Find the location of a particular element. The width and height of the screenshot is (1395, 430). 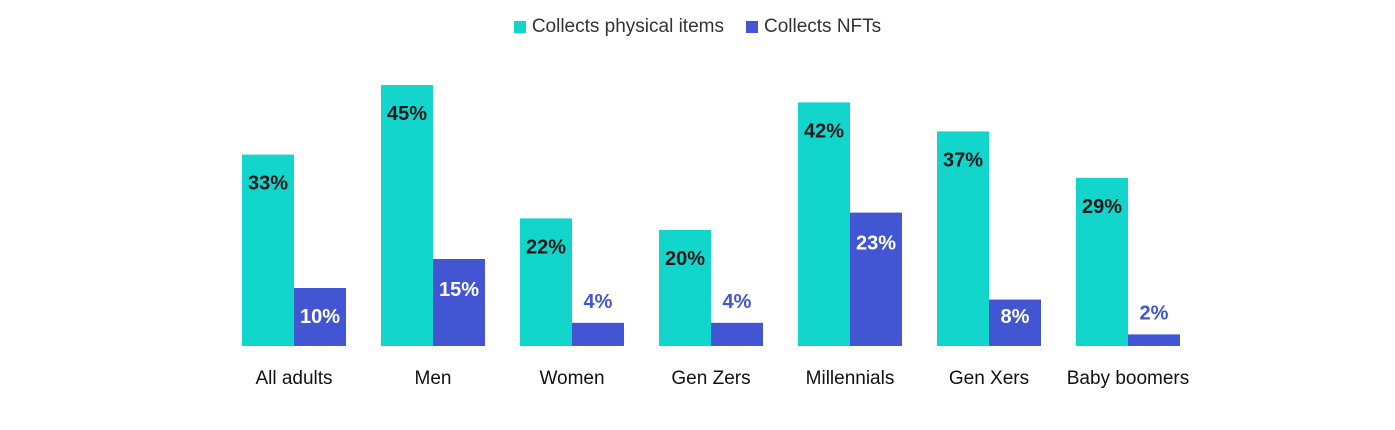

bar-label-nfts-5: 8% is located at coordinates (1015, 317).